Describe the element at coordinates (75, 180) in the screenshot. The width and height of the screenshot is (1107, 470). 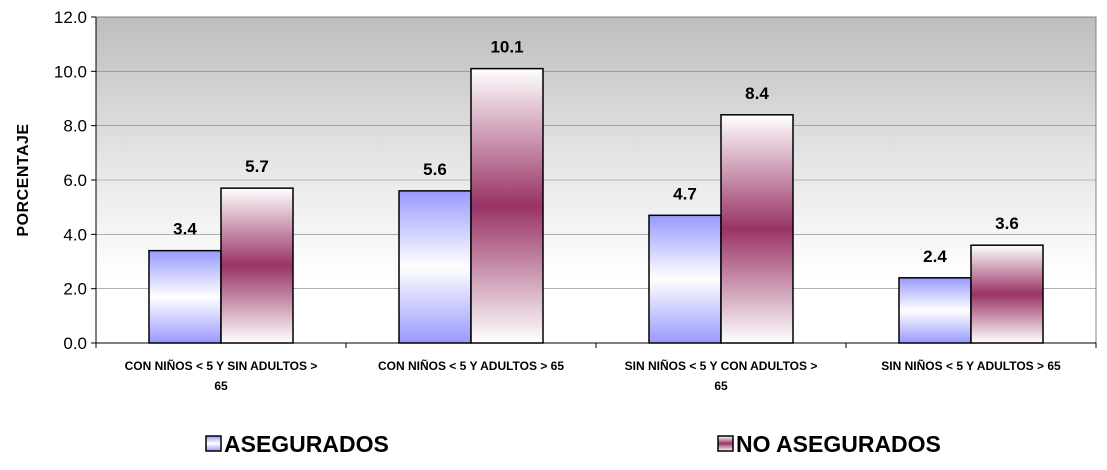
I see `y-tick-label: 6.0` at that location.